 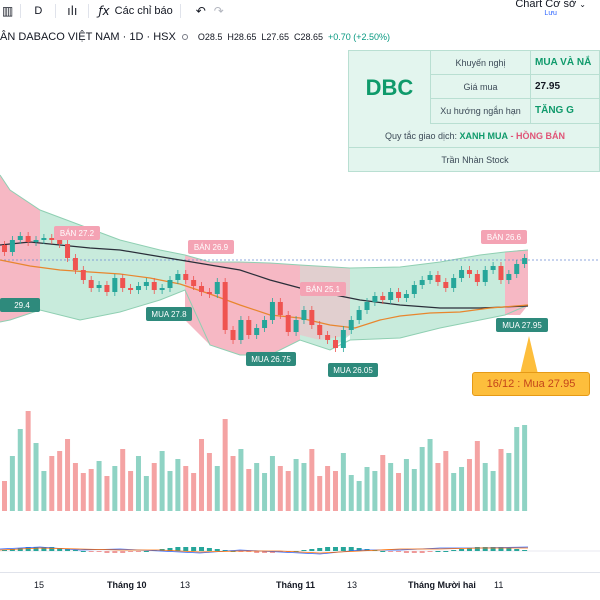 What do you see at coordinates (390, 87) in the screenshot?
I see `ticker-symbol: DBC` at bounding box center [390, 87].